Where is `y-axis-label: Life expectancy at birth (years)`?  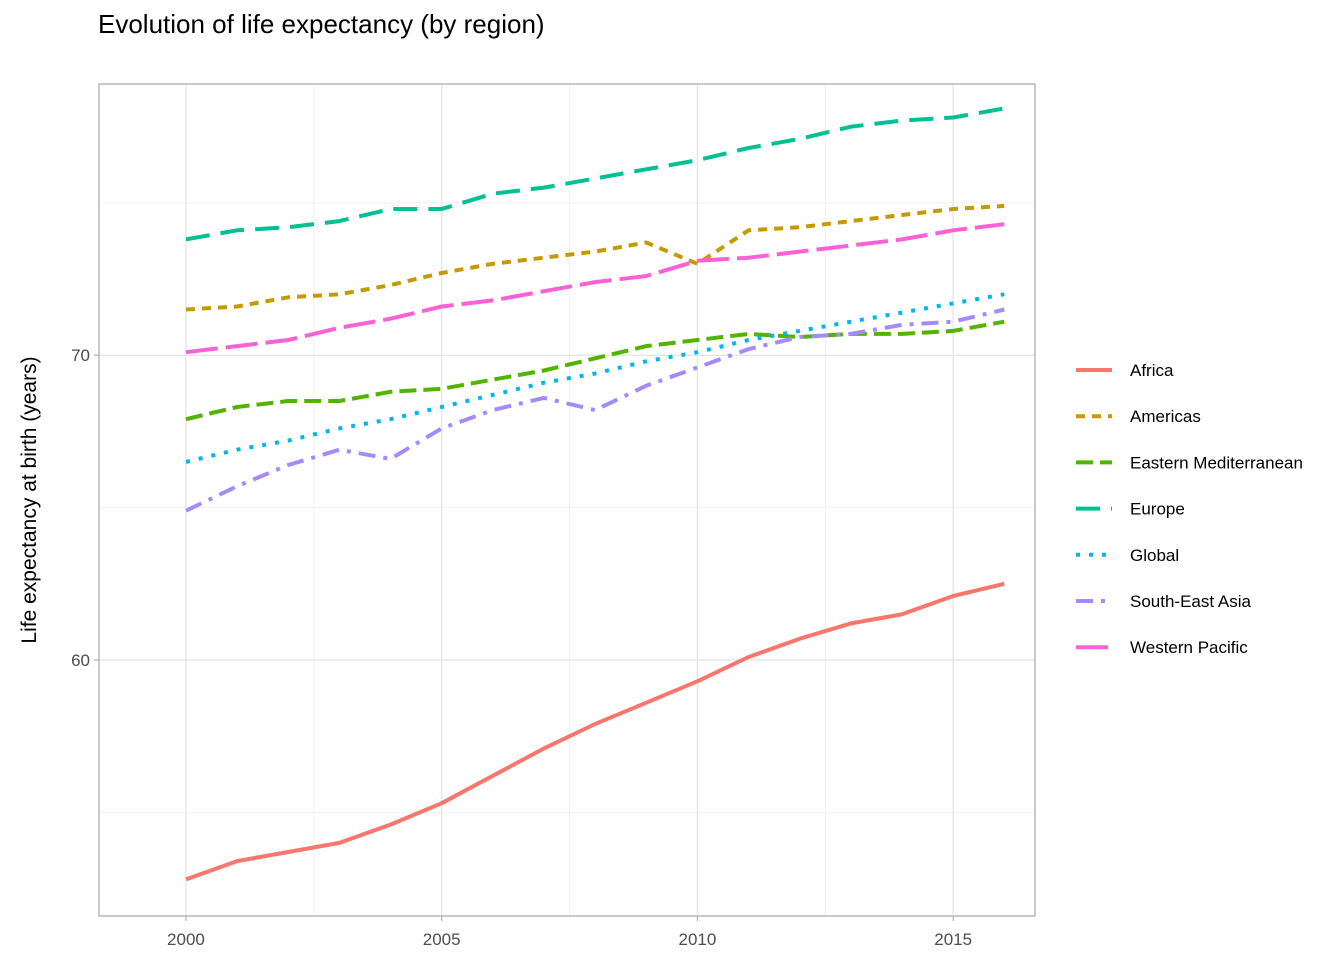 y-axis-label: Life expectancy at birth (years) is located at coordinates (29, 499).